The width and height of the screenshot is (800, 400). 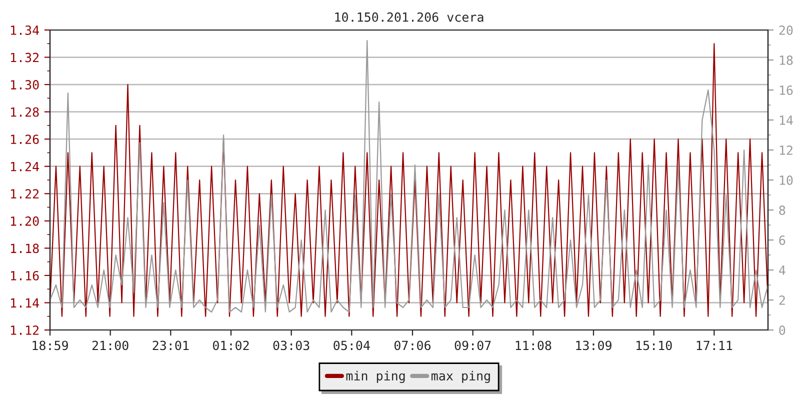 I want to click on x-tick-label: 07:06, so click(x=412, y=345).